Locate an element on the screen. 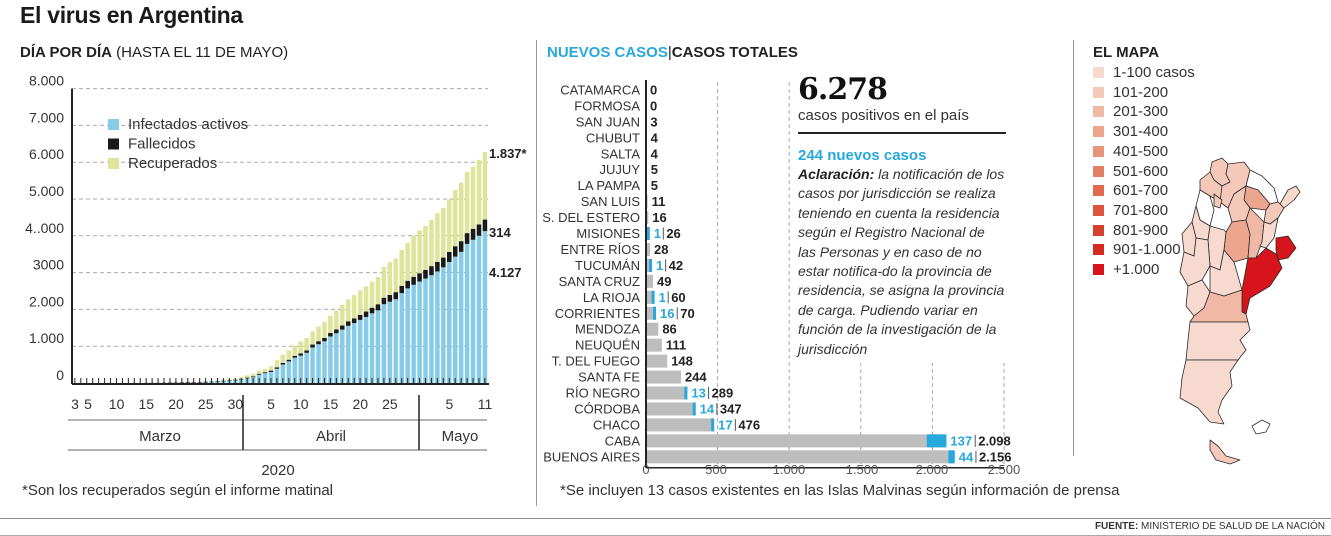  map-legend-item: 401-500 is located at coordinates (1130, 151).